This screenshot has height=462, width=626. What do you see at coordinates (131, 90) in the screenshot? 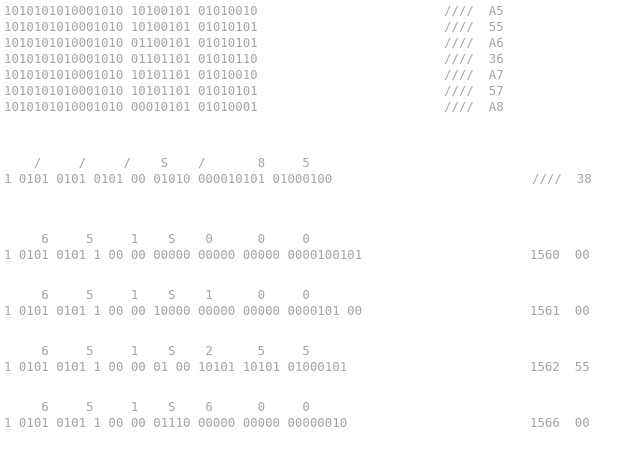
I see `header-row-6: 1010101010001010 10101101 01010101` at bounding box center [131, 90].